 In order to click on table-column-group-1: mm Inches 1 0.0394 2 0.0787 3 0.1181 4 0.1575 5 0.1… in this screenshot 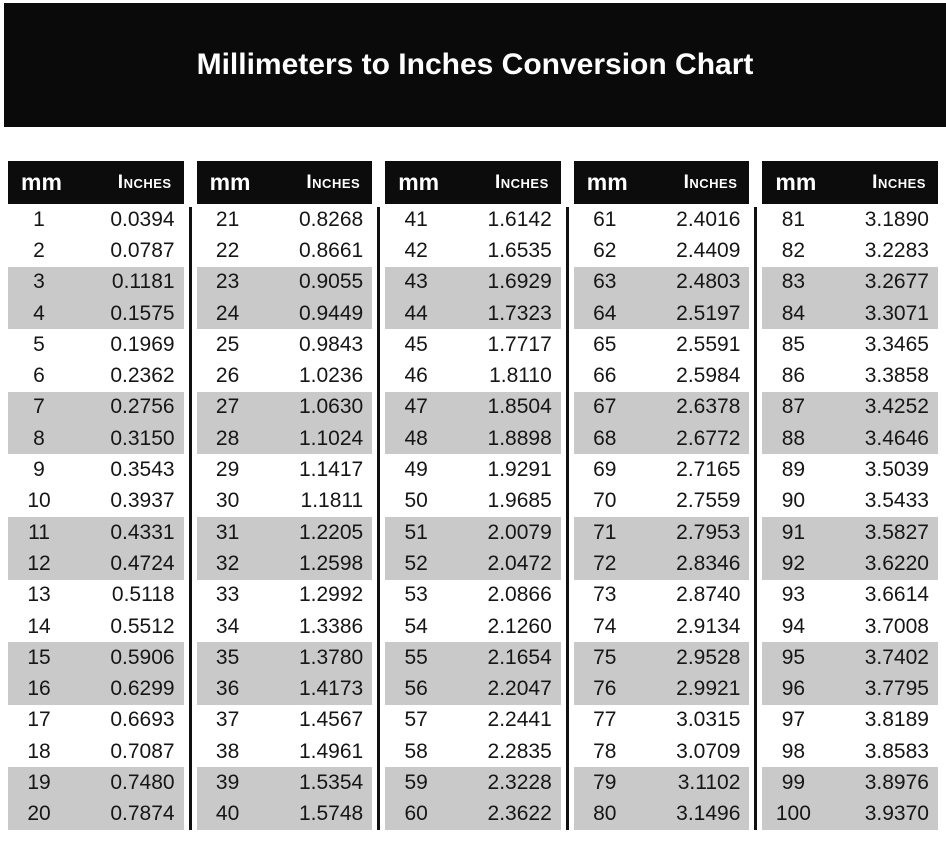, I will do `click(96, 495)`.